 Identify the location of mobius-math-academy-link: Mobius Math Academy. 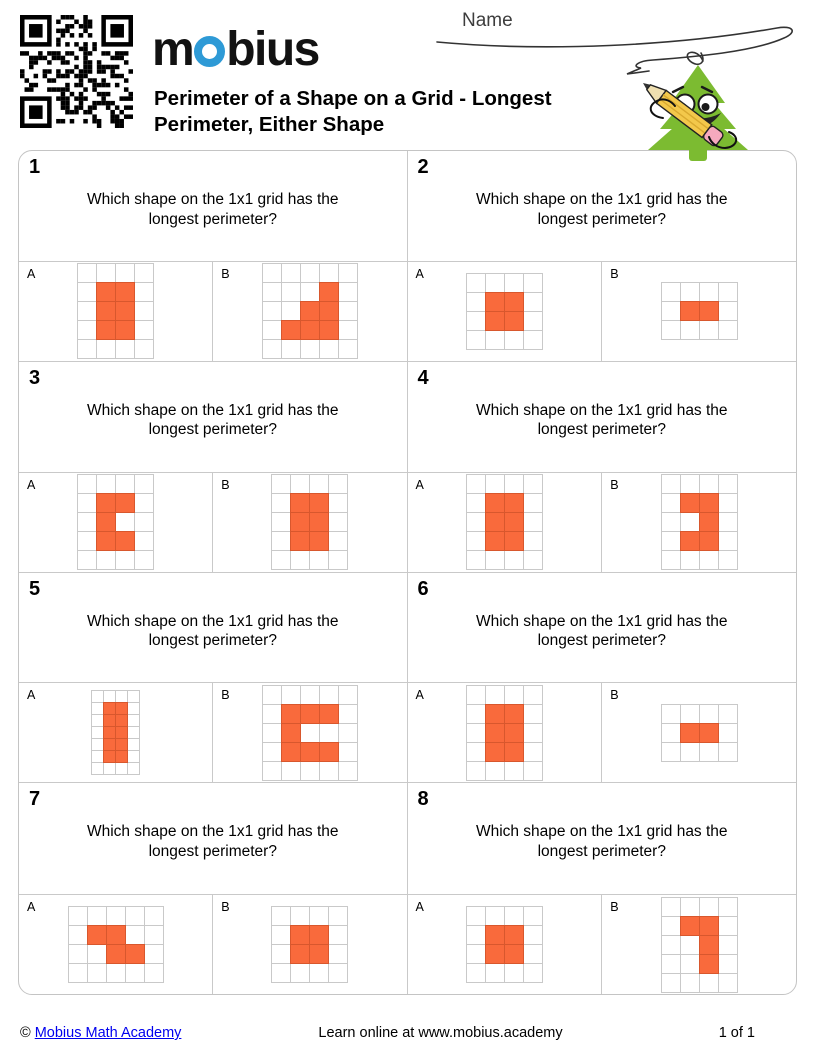
(108, 1033).